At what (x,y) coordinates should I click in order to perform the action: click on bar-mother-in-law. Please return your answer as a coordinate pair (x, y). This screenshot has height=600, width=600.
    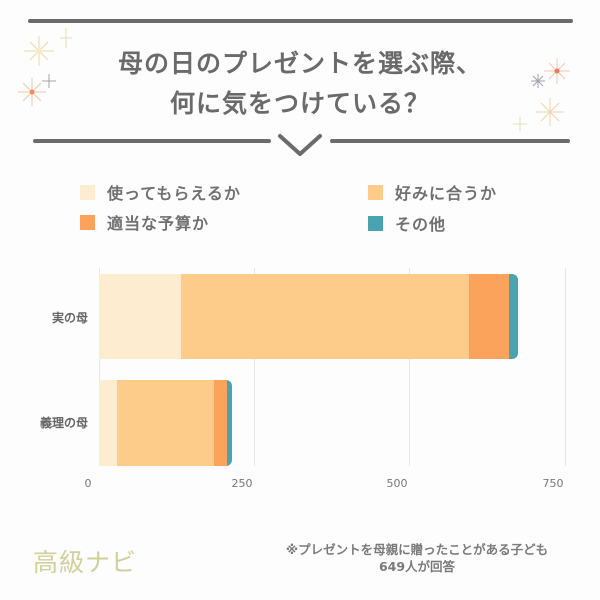
    Looking at the image, I should click on (165, 423).